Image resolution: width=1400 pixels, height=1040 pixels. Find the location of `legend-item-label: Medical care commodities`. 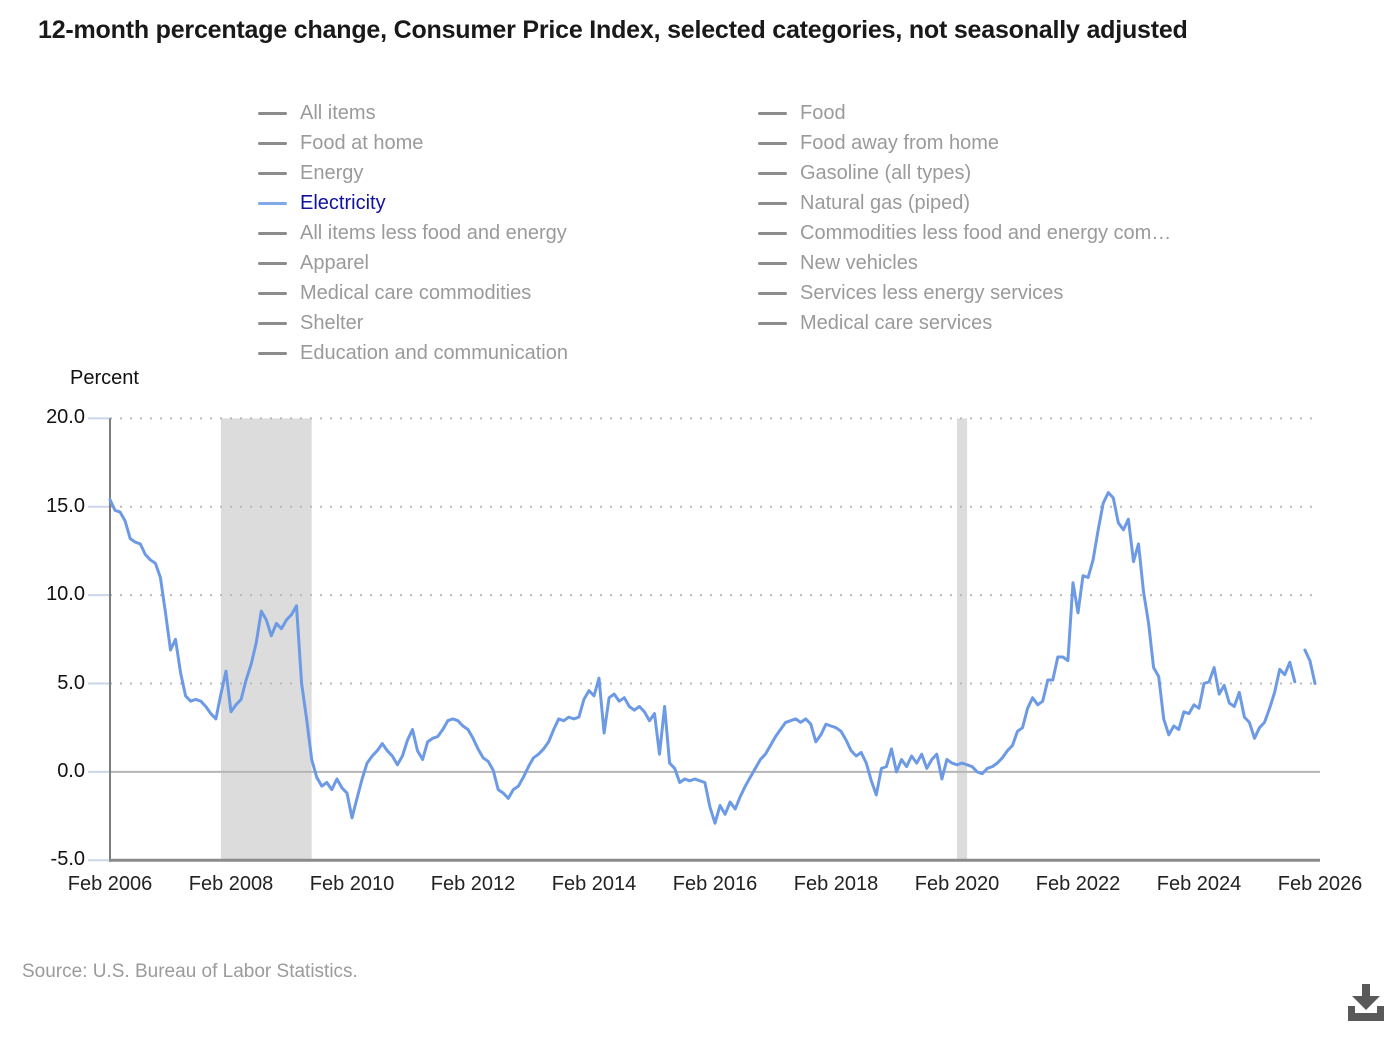

legend-item-label: Medical care commodities is located at coordinates (416, 292).